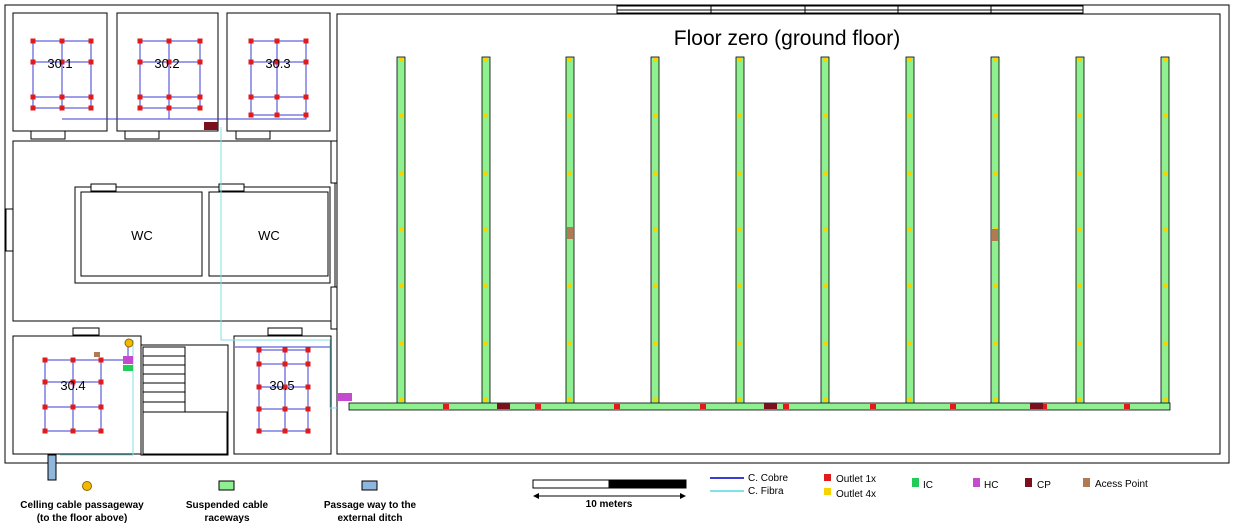 The width and height of the screenshot is (1235, 528). Describe the element at coordinates (142, 235) in the screenshot. I see `room-label-wc-left: WC` at that location.